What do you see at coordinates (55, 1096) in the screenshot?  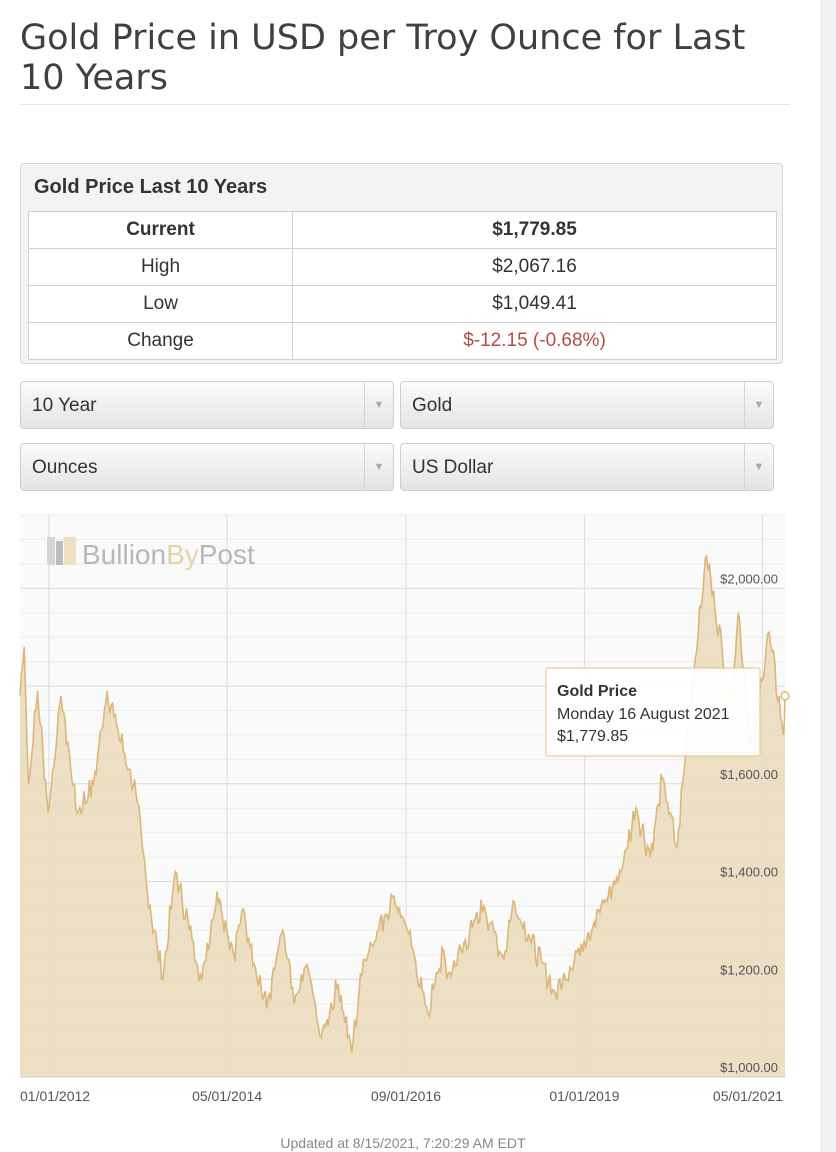 I see `x-tick-label: 01/01/2012` at bounding box center [55, 1096].